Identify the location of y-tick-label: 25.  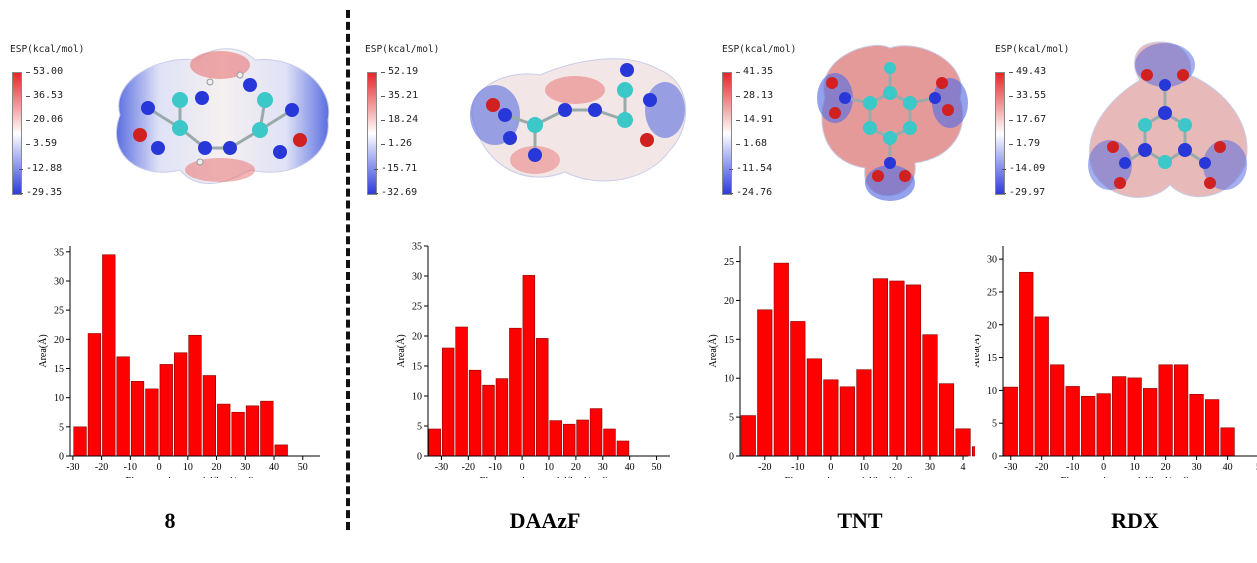
(59, 311).